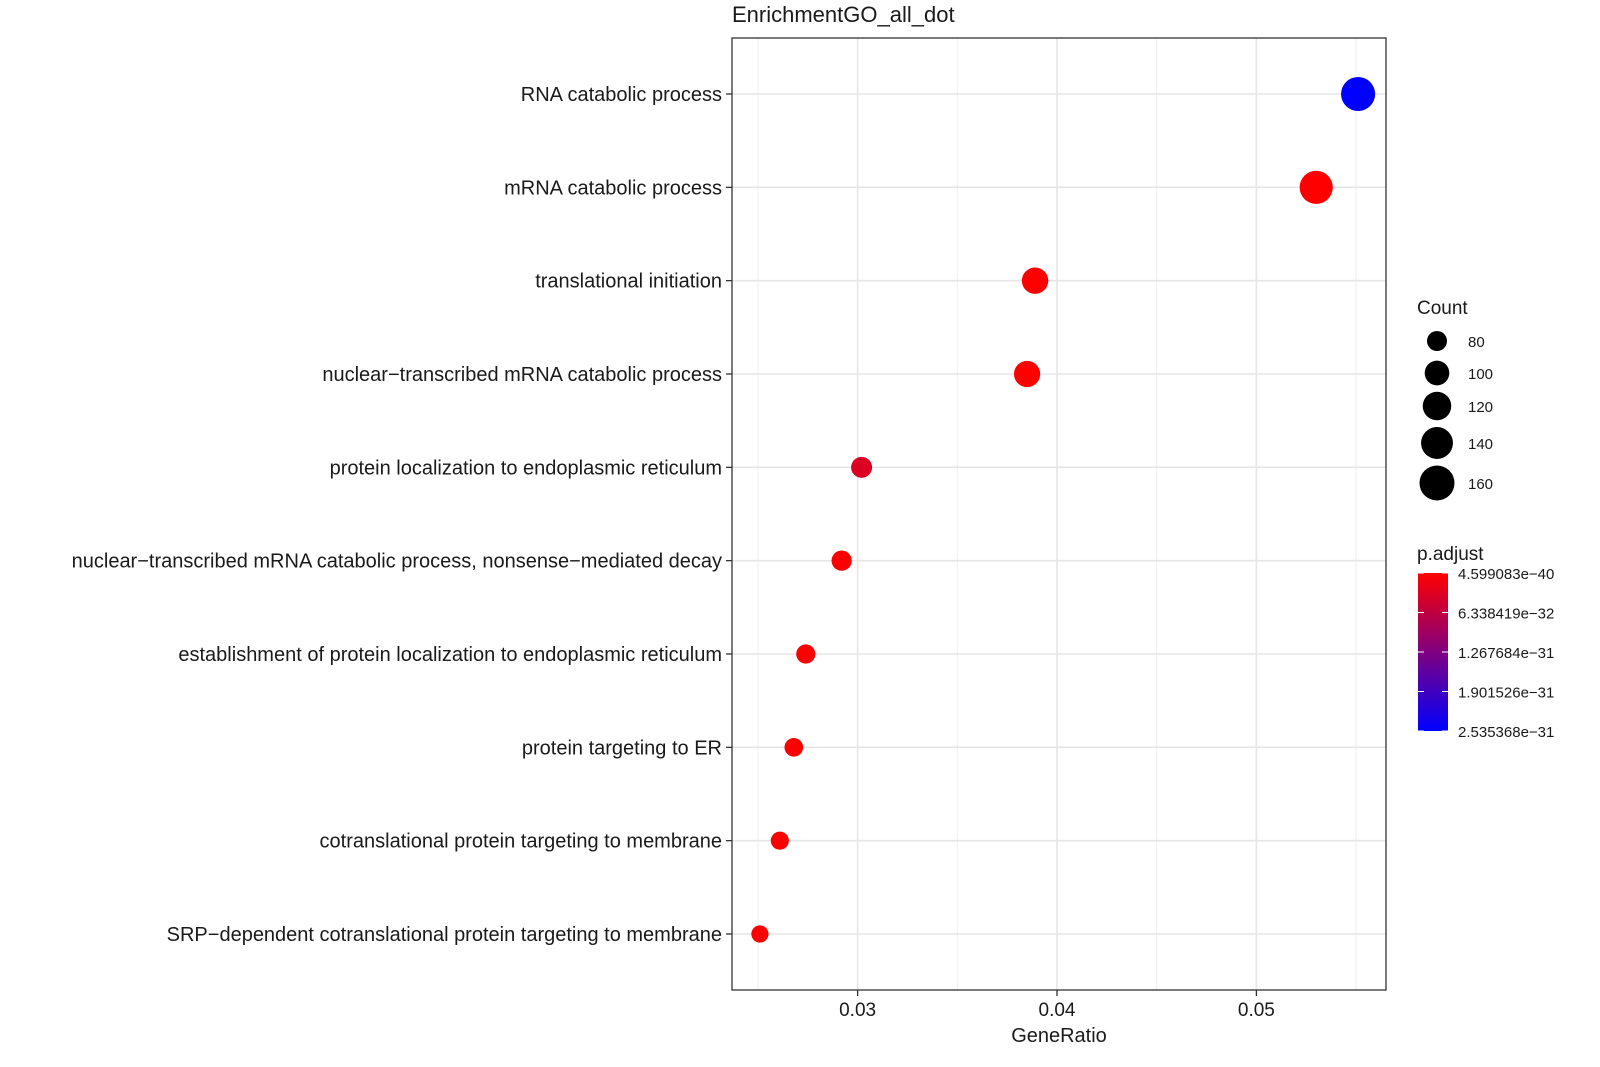 This screenshot has height=1067, width=1600. Describe the element at coordinates (1506, 614) in the screenshot. I see `color-legend-label: 6.338419e−32` at that location.